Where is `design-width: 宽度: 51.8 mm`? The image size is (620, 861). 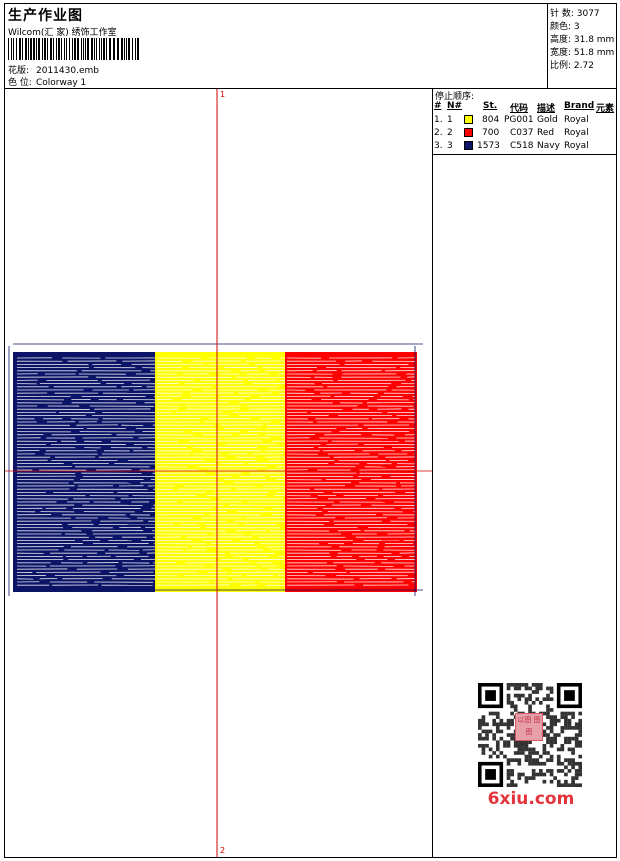
design-width: 宽度: 51.8 mm is located at coordinates (582, 53).